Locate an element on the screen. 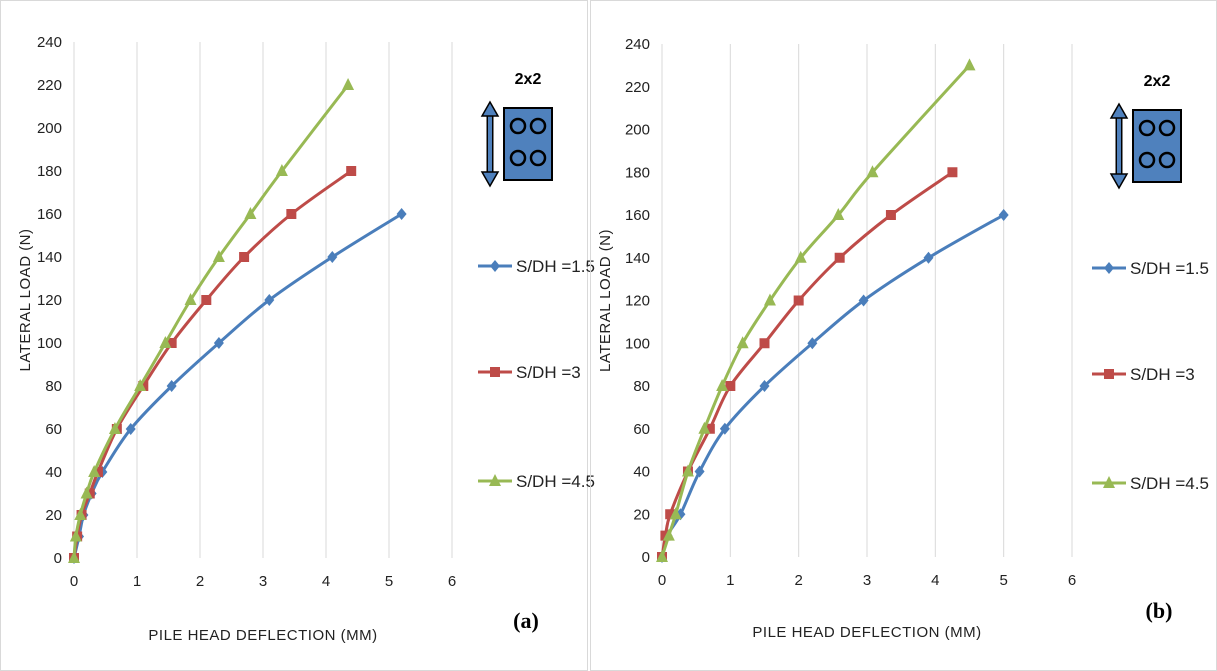 Image resolution: width=1217 pixels, height=671 pixels. y-tick-label: 60 is located at coordinates (53, 429).